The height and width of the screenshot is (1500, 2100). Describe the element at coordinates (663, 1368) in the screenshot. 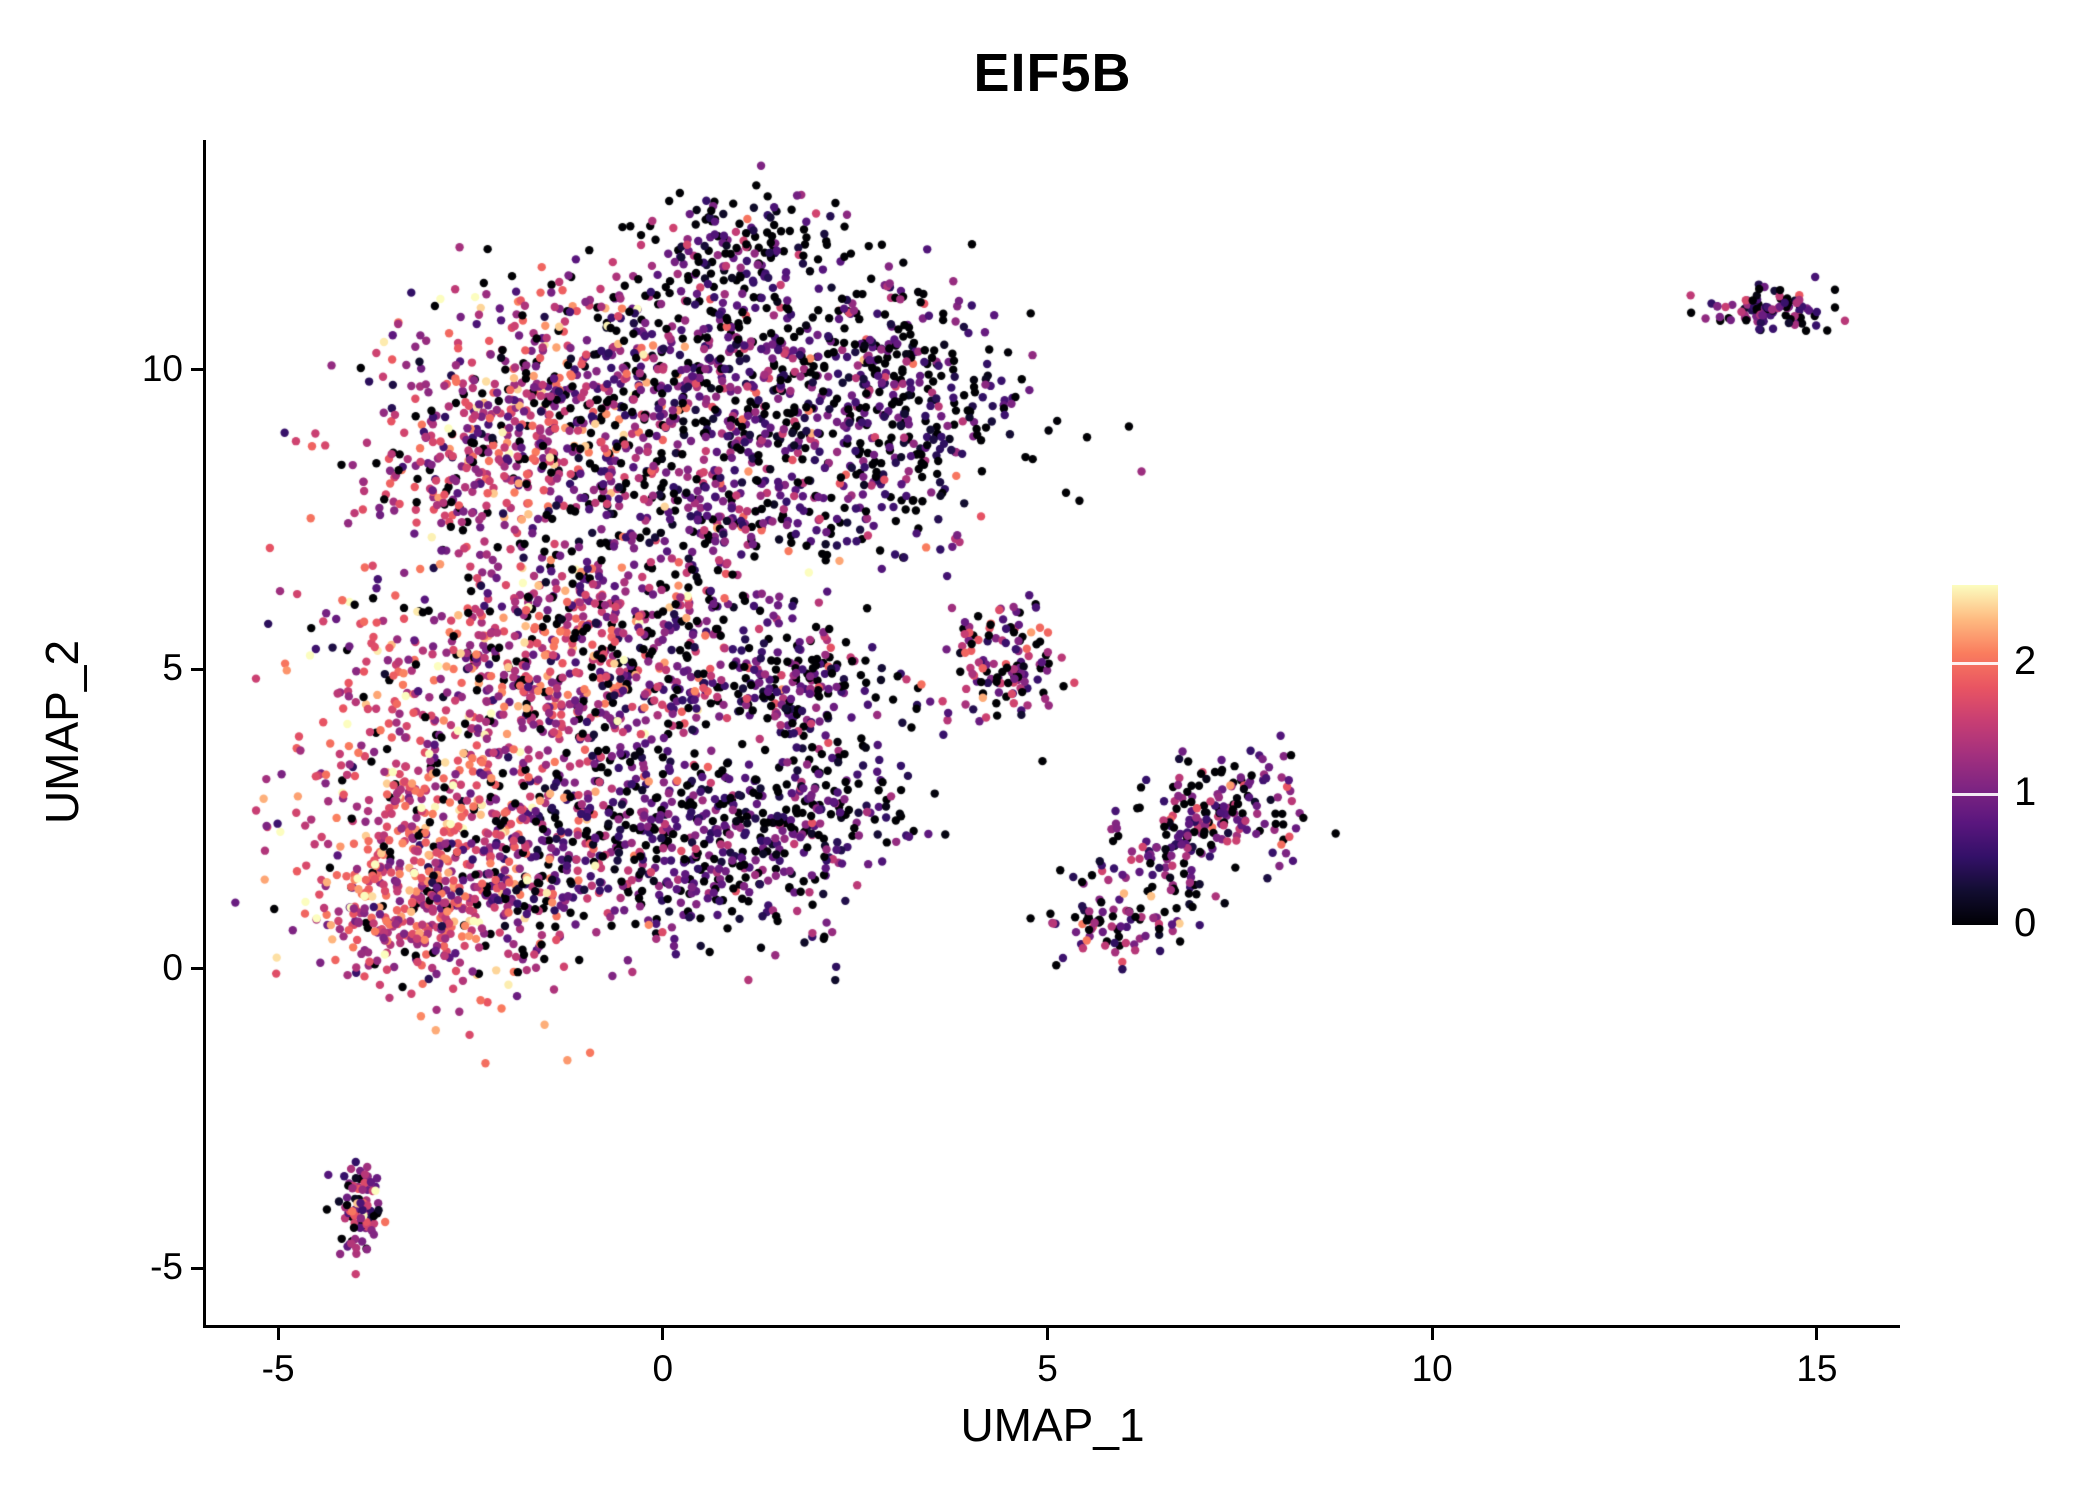

I see `x-tick-label: 0` at that location.